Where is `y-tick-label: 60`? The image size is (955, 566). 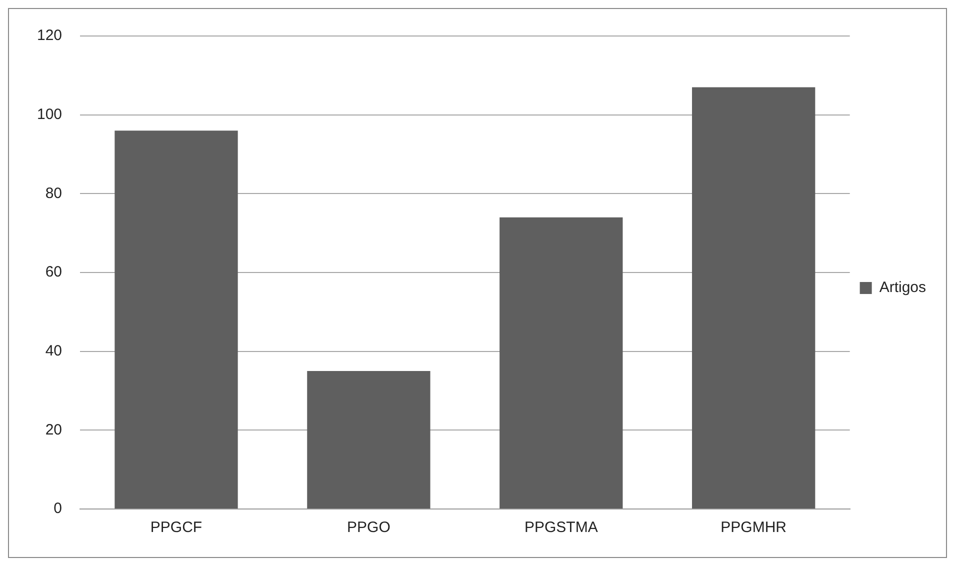 y-tick-label: 60 is located at coordinates (53, 272).